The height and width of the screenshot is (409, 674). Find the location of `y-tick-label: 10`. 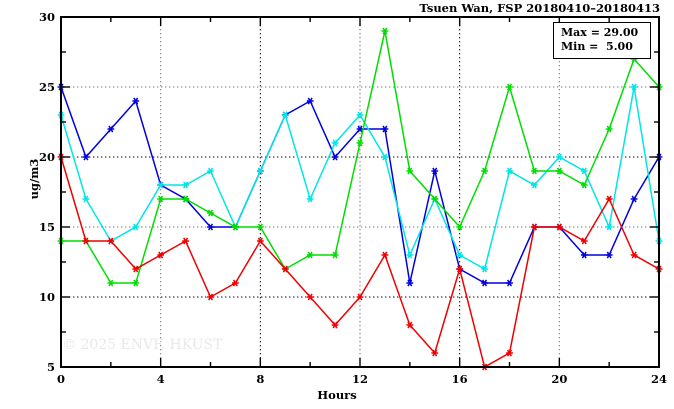

y-tick-label: 10 is located at coordinates (46, 297).